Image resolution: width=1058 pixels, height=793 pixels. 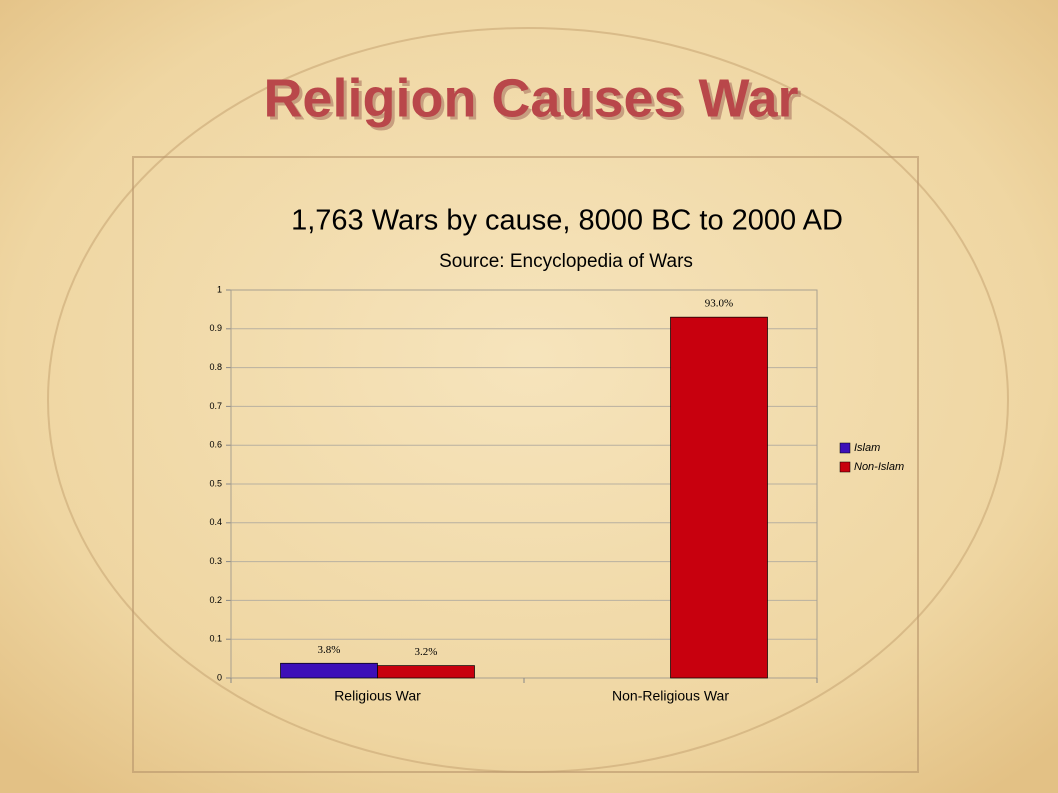 I want to click on chart-title: 1,763 Wars by cause, 8000 BC to 2000 AD, so click(x=567, y=221).